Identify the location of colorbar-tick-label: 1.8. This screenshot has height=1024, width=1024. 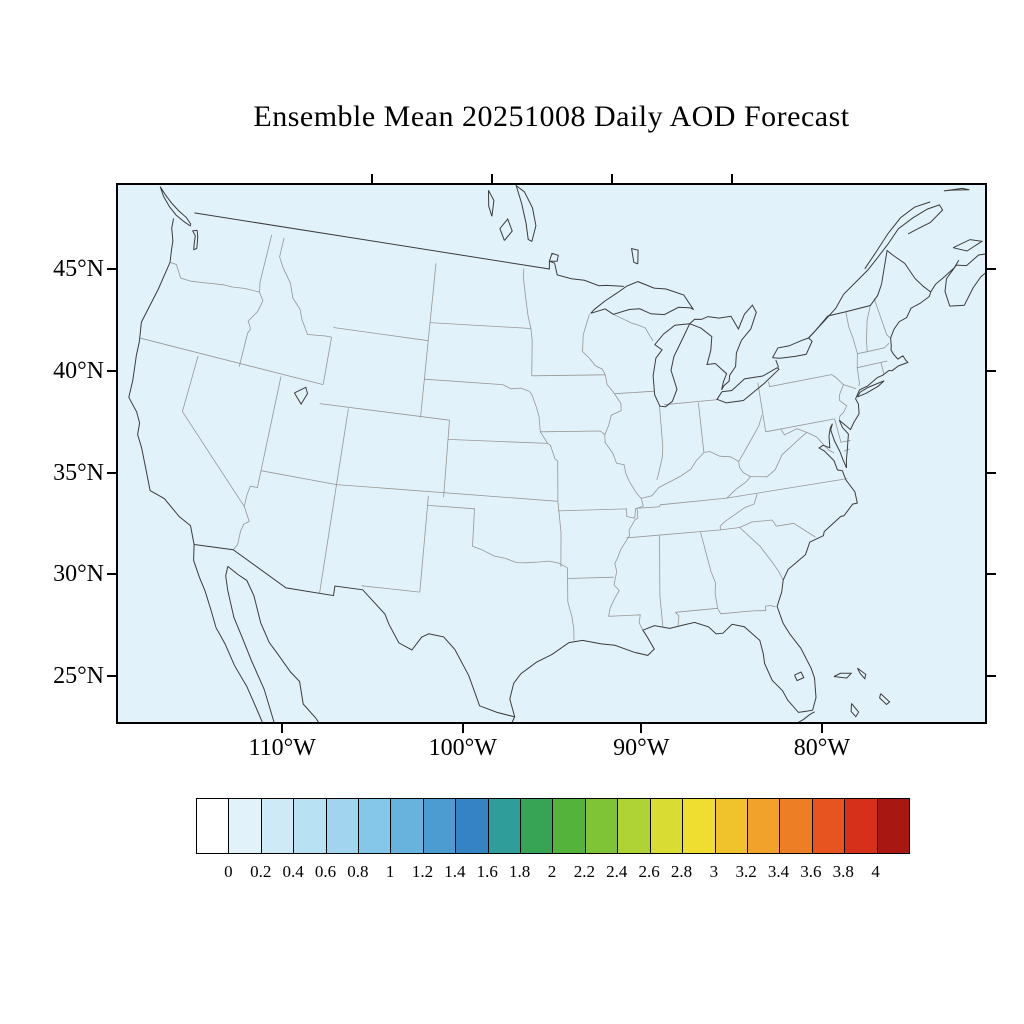
(520, 871).